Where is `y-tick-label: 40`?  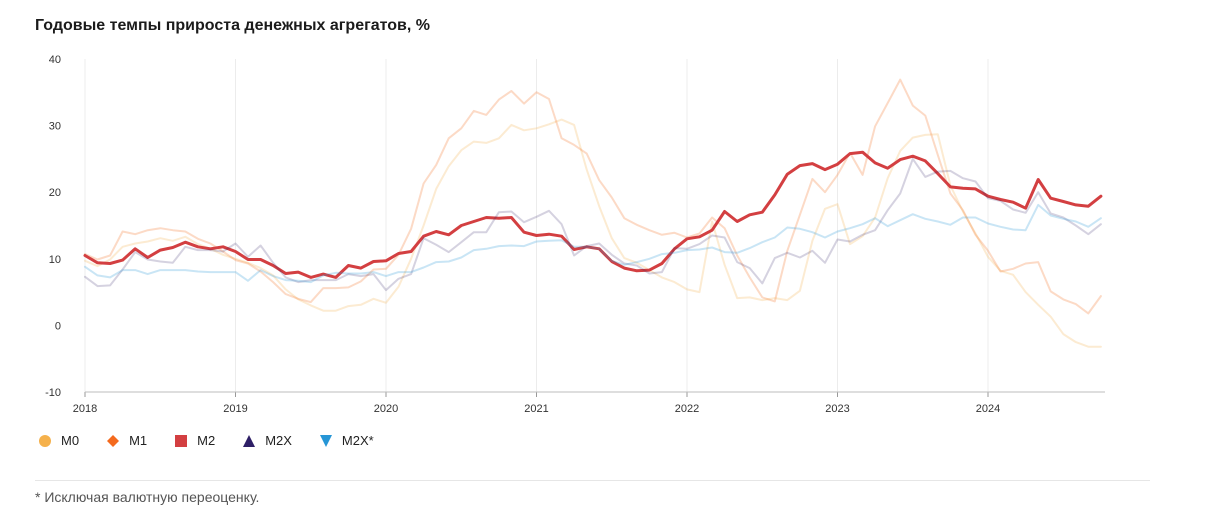 y-tick-label: 40 is located at coordinates (55, 60).